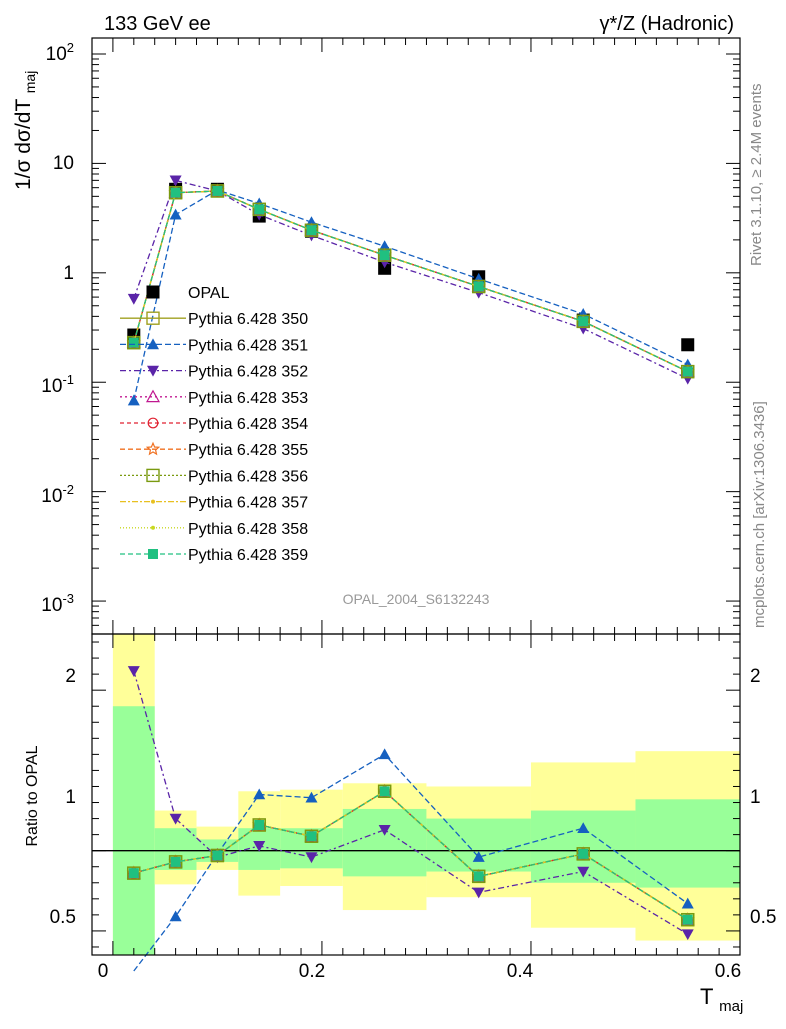 Image resolution: width=786 pixels, height=1029 pixels. What do you see at coordinates (248, 372) in the screenshot?
I see `legend-label-3: Pythia 6.428 352` at bounding box center [248, 372].